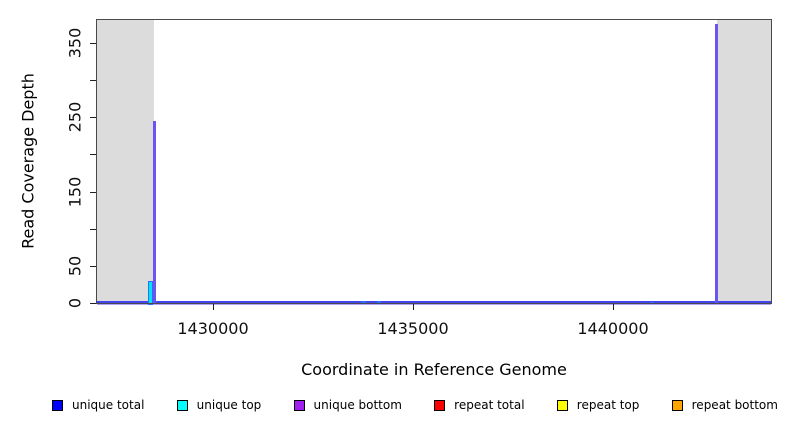 The width and height of the screenshot is (792, 432). What do you see at coordinates (613, 328) in the screenshot?
I see `x-axis-tick-label: 1440000` at bounding box center [613, 328].